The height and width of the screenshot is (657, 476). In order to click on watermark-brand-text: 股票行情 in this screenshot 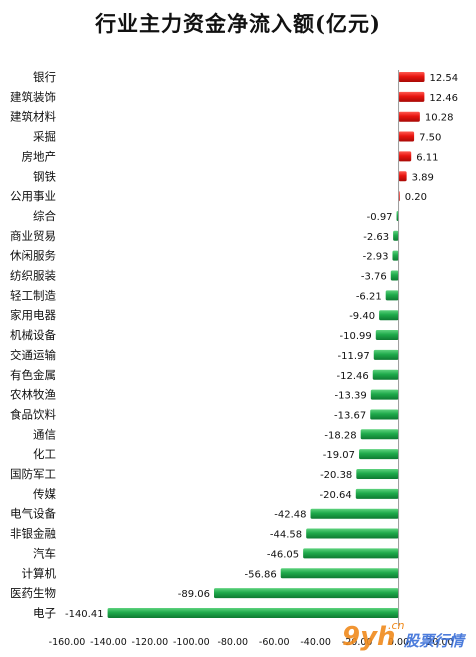, I will do `click(435, 641)`.